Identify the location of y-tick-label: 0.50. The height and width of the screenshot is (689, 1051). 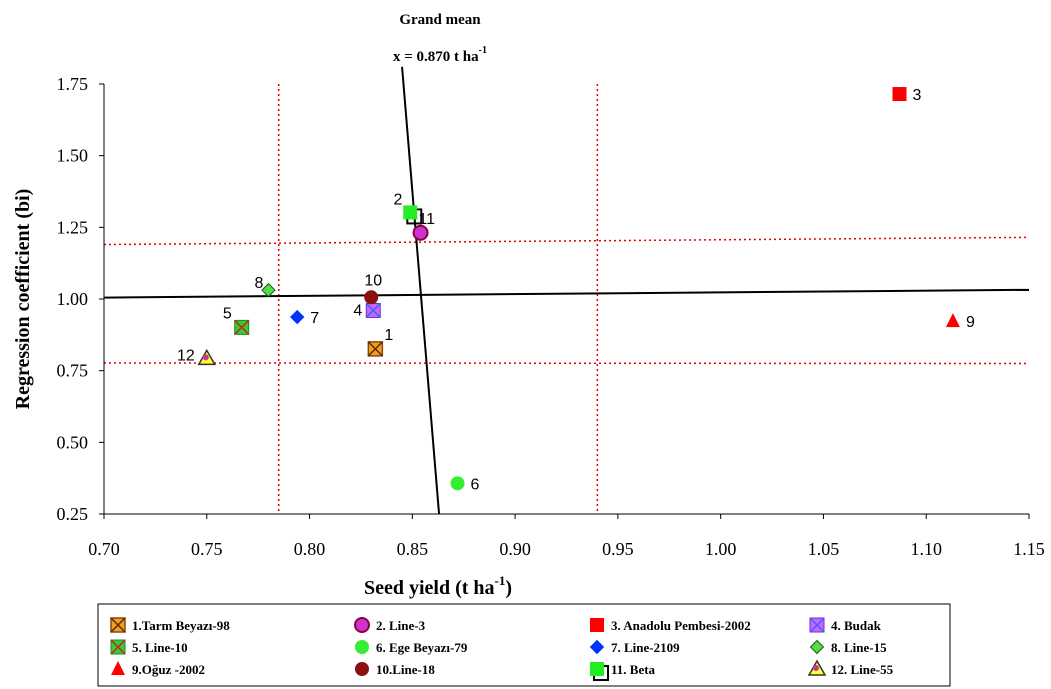
(73, 442).